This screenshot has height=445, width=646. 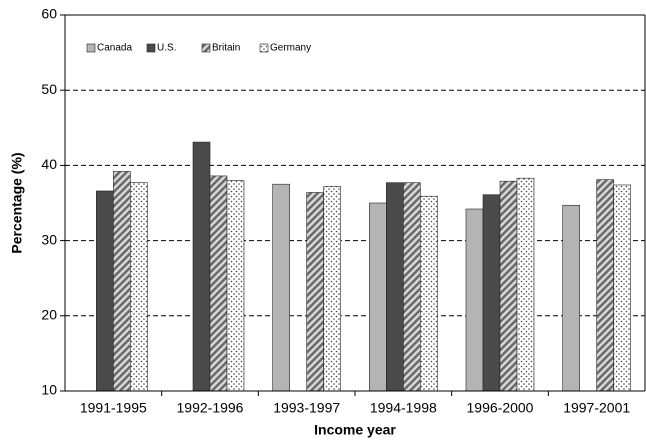 I want to click on y-tick-label: 50, so click(x=49, y=89).